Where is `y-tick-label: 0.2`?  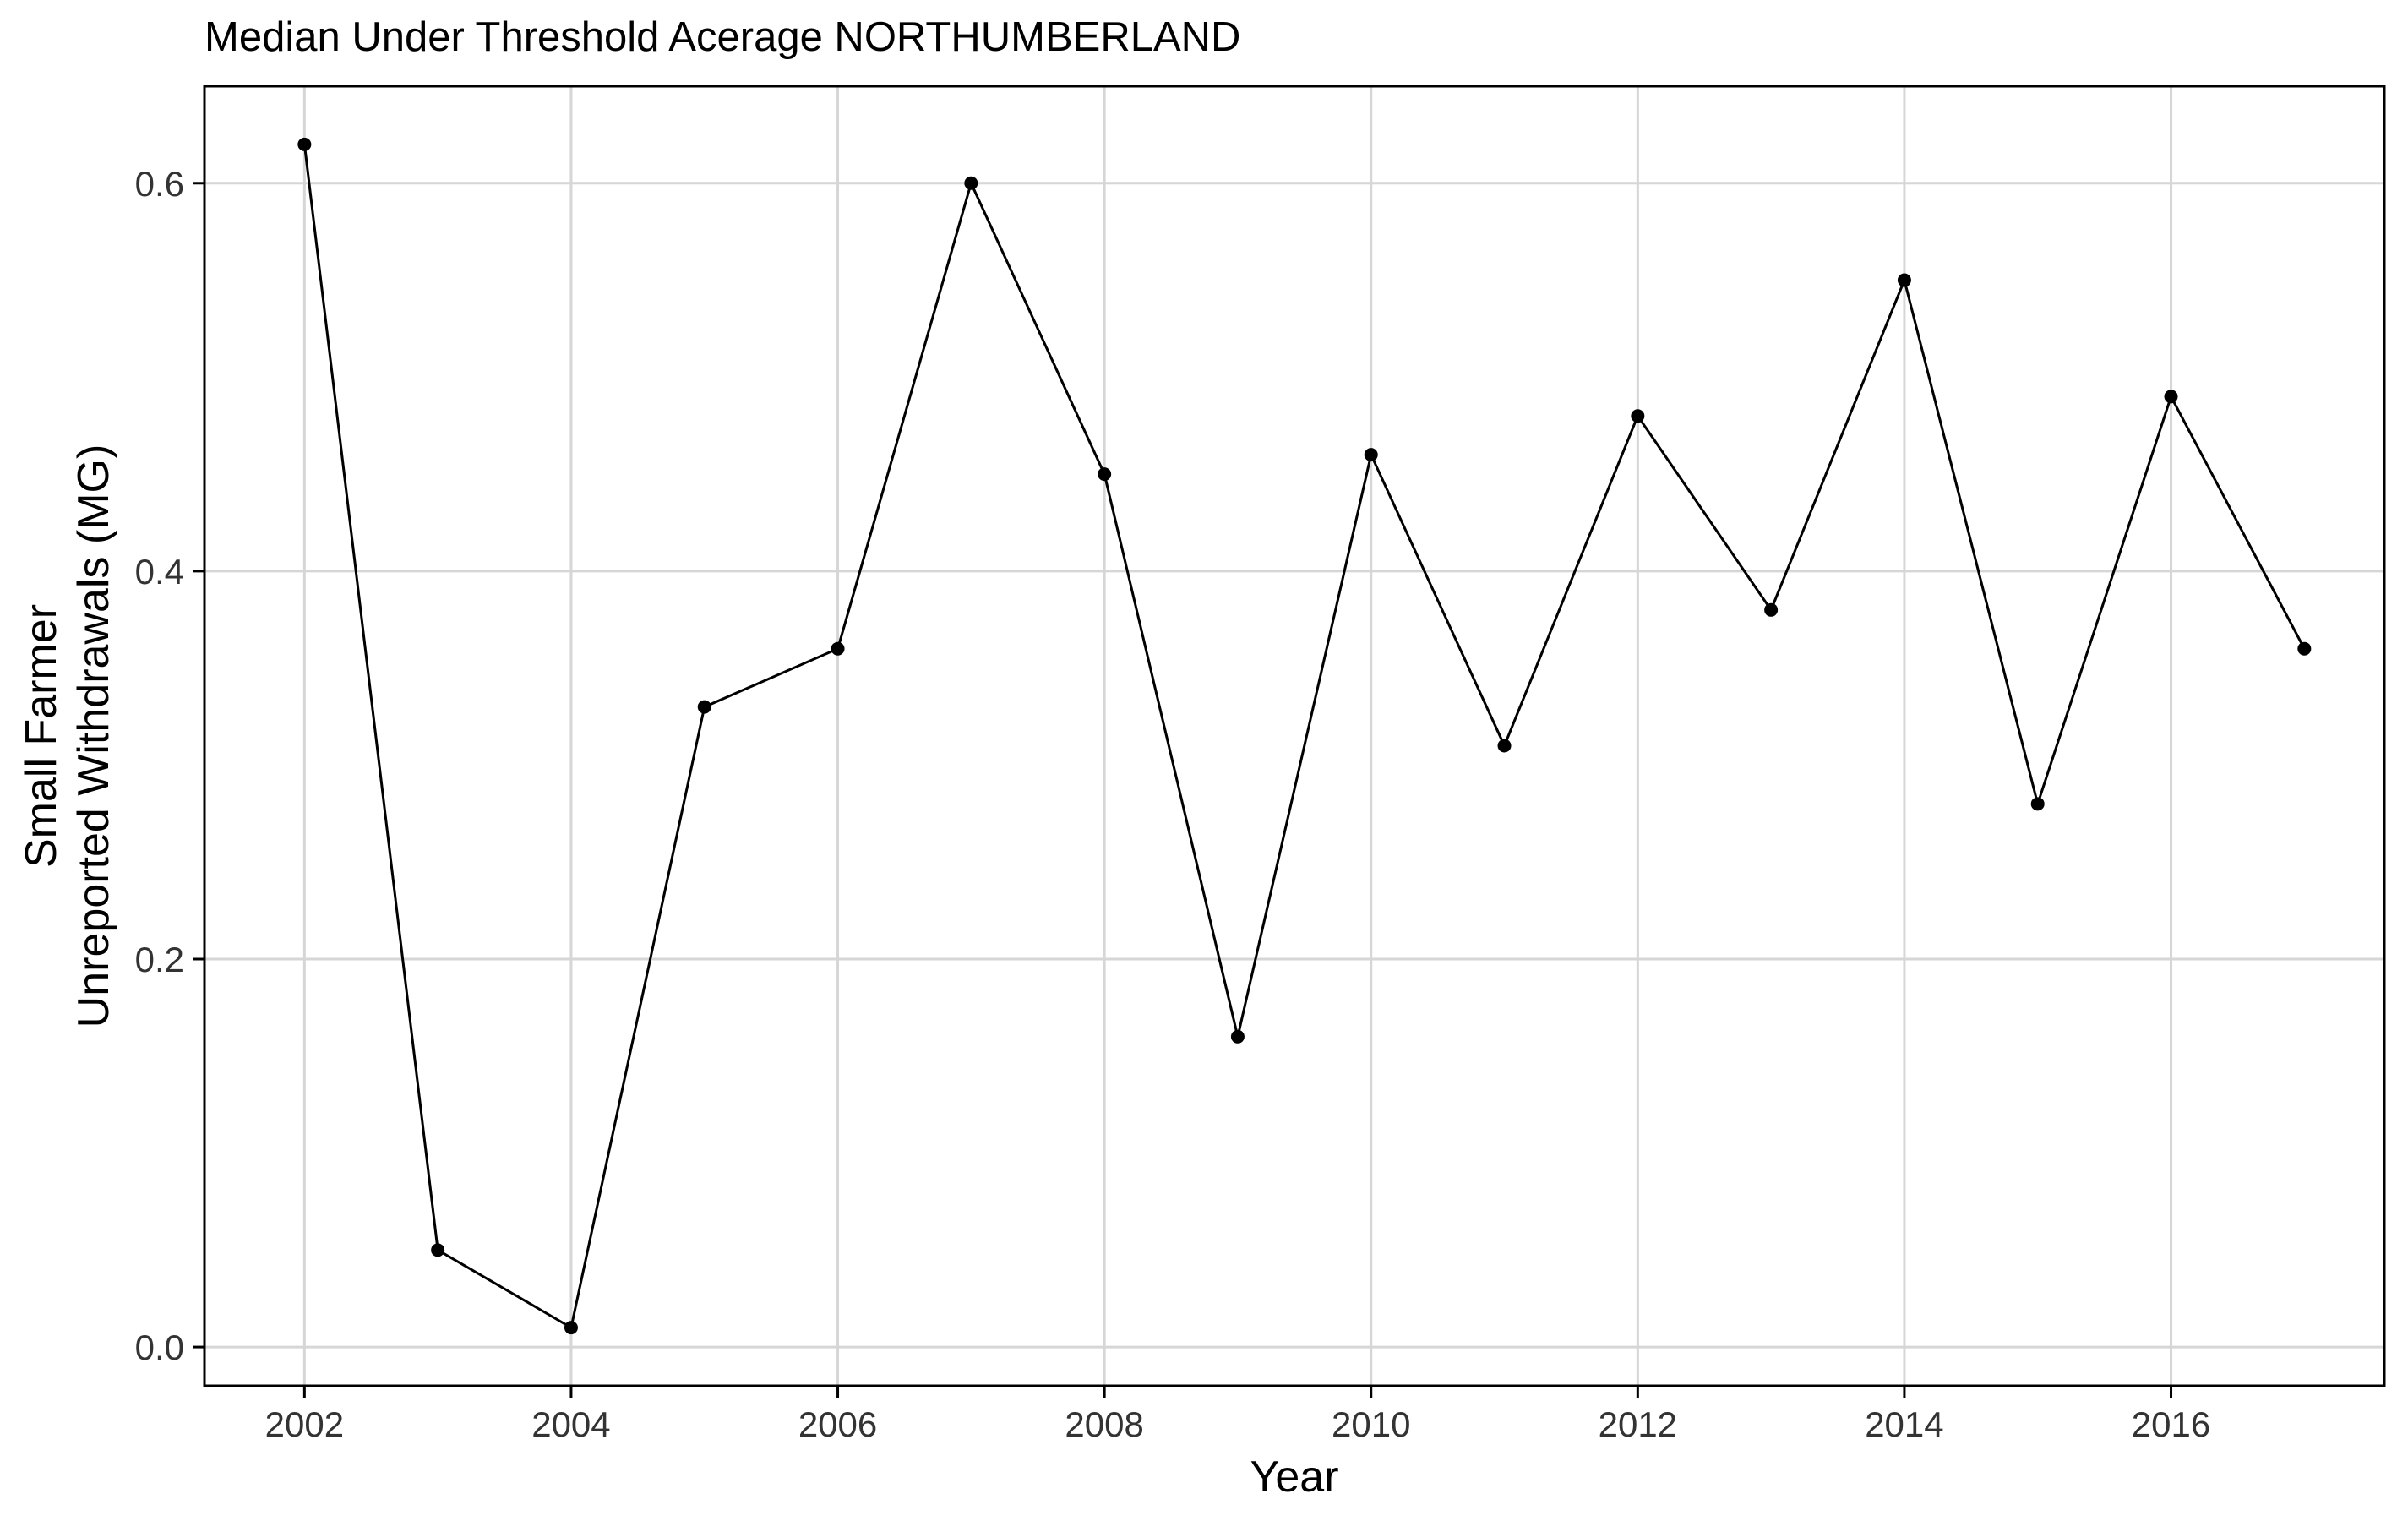
y-tick-label: 0.2 is located at coordinates (159, 960).